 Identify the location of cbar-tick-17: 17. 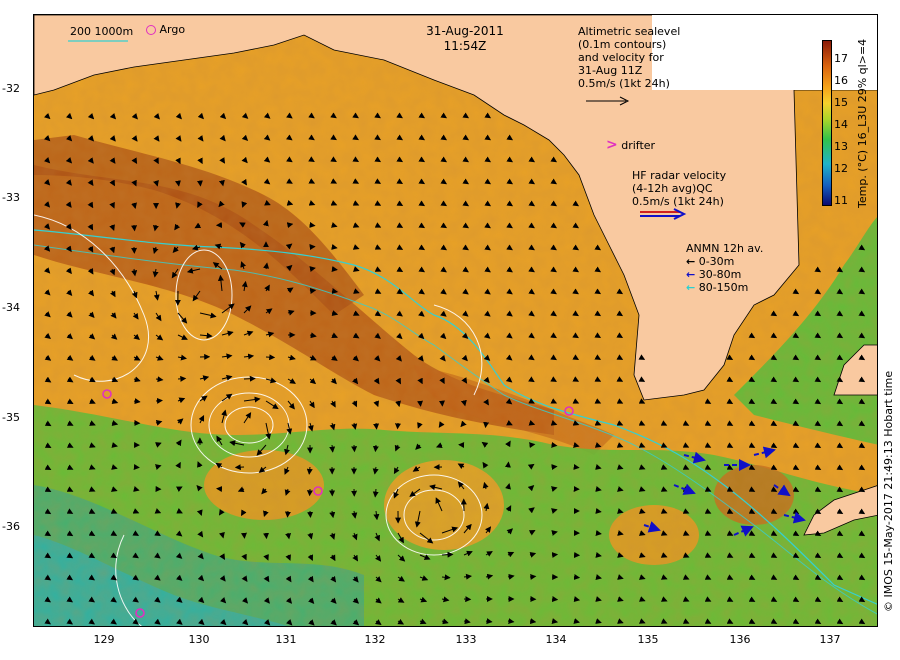
(841, 58).